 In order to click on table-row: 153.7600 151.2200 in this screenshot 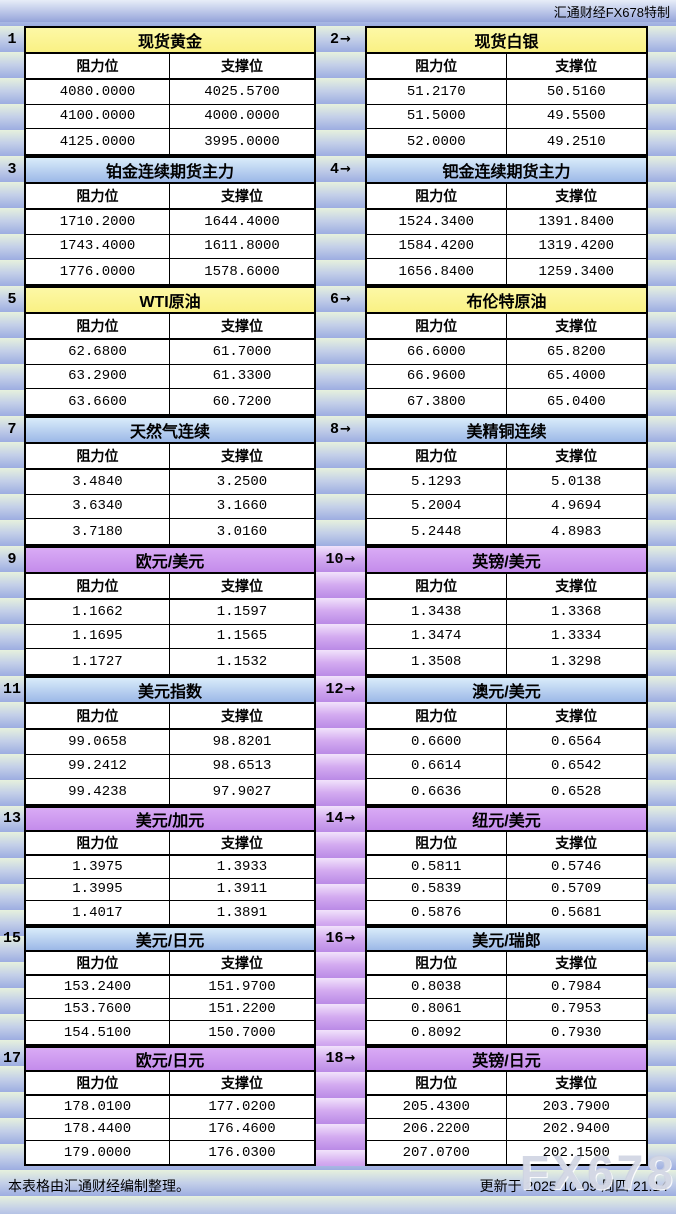, I will do `click(170, 1010)`.